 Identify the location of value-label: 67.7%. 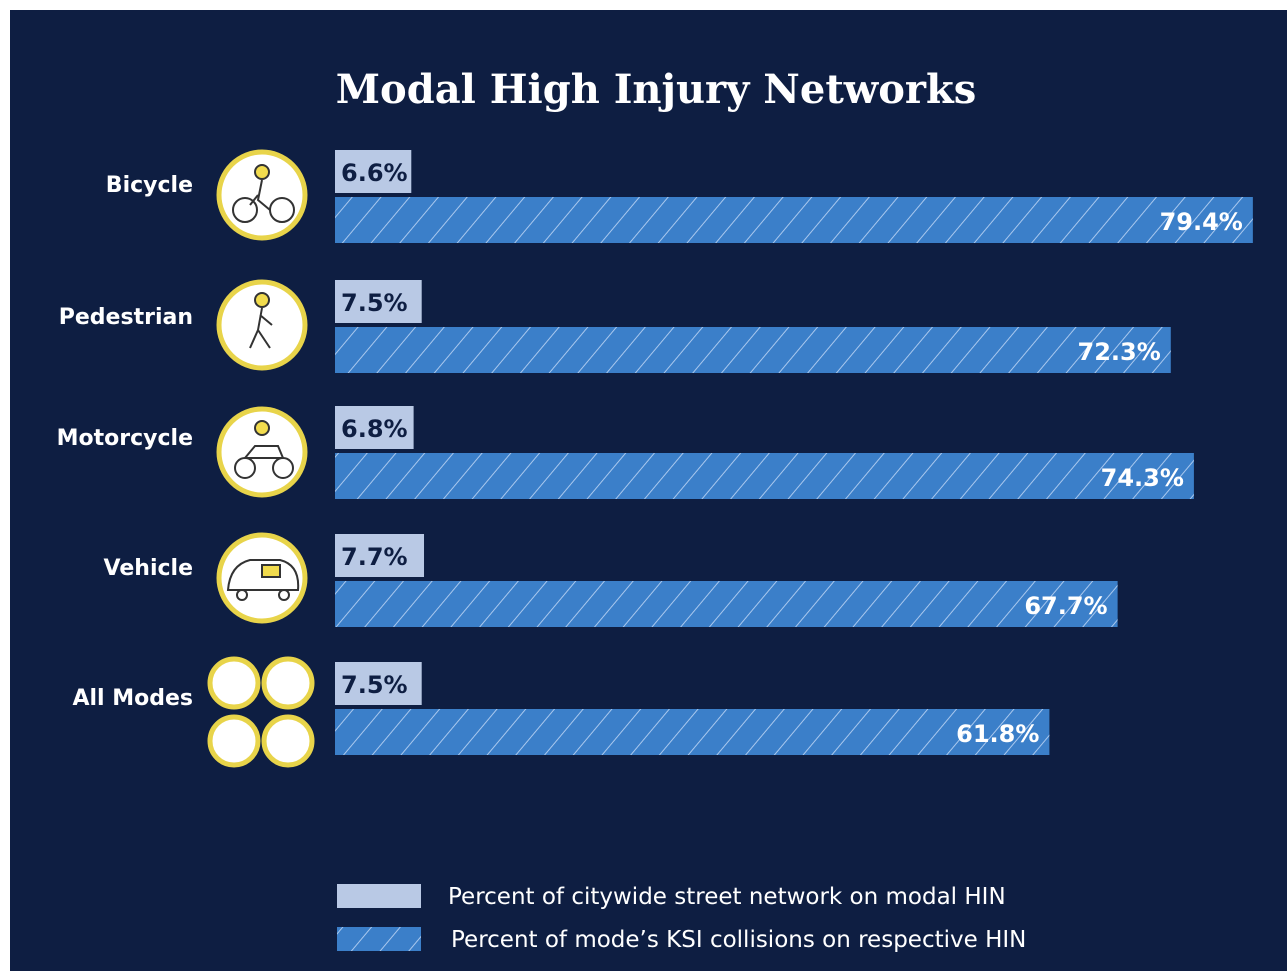
(1065, 606).